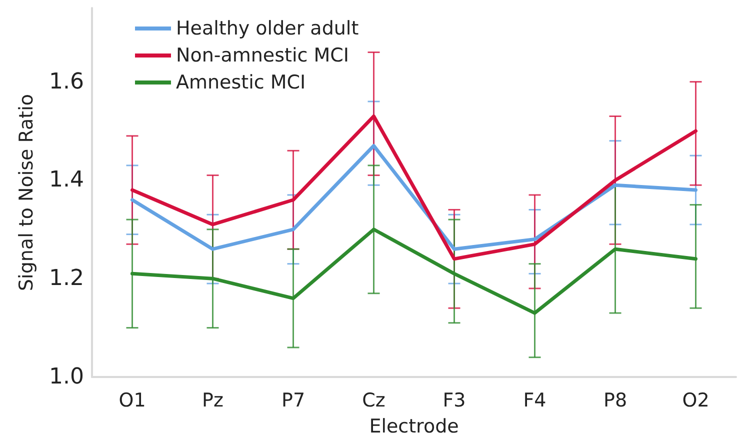 Image resolution: width=744 pixels, height=445 pixels. Describe the element at coordinates (262, 55) in the screenshot. I see `legend-label: Non-amnestic MCI` at that location.